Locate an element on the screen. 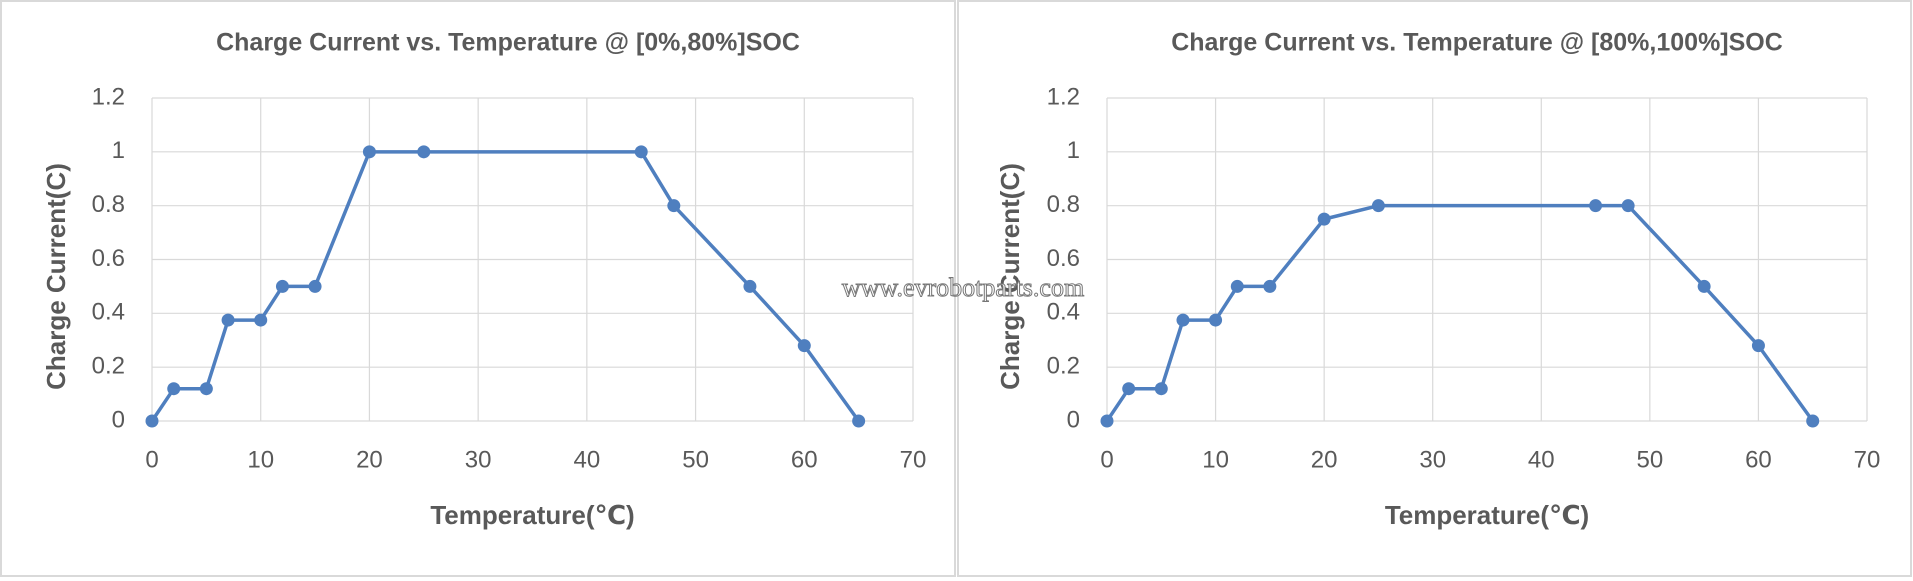  series-line is located at coordinates (1460, 313).